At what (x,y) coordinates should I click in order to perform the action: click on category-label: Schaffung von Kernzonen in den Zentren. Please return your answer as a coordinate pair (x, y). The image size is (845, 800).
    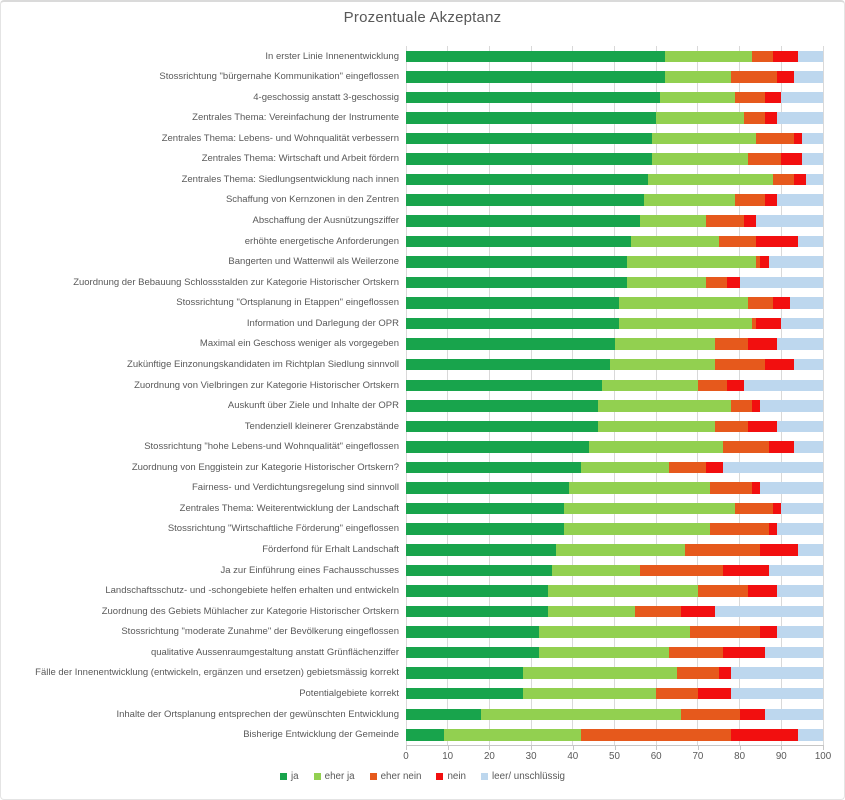
    Looking at the image, I should click on (312, 200).